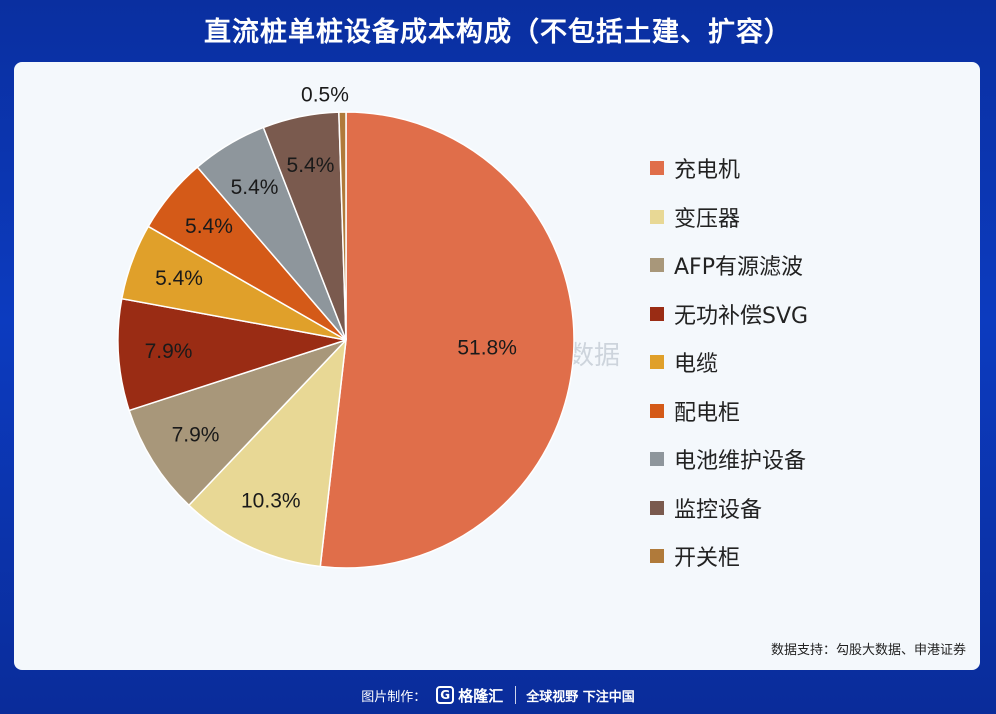 The image size is (996, 714). I want to click on data-label-7: 5.4%, so click(311, 165).